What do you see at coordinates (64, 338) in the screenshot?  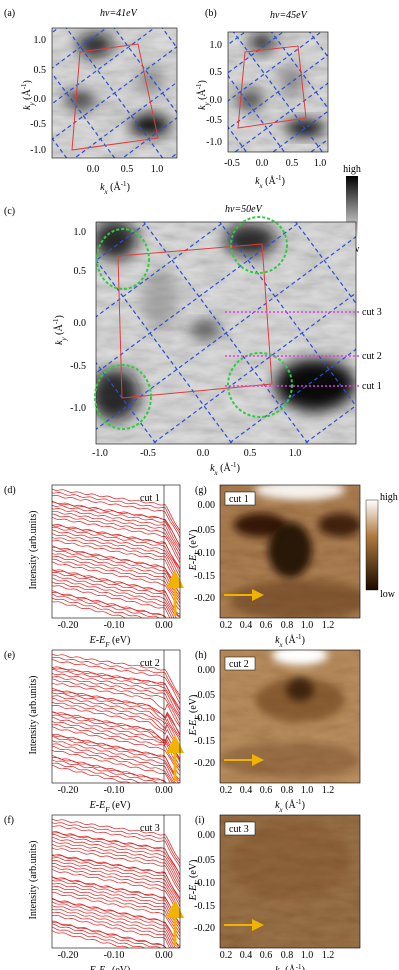 I see `y-axis-label-part: y` at bounding box center [64, 338].